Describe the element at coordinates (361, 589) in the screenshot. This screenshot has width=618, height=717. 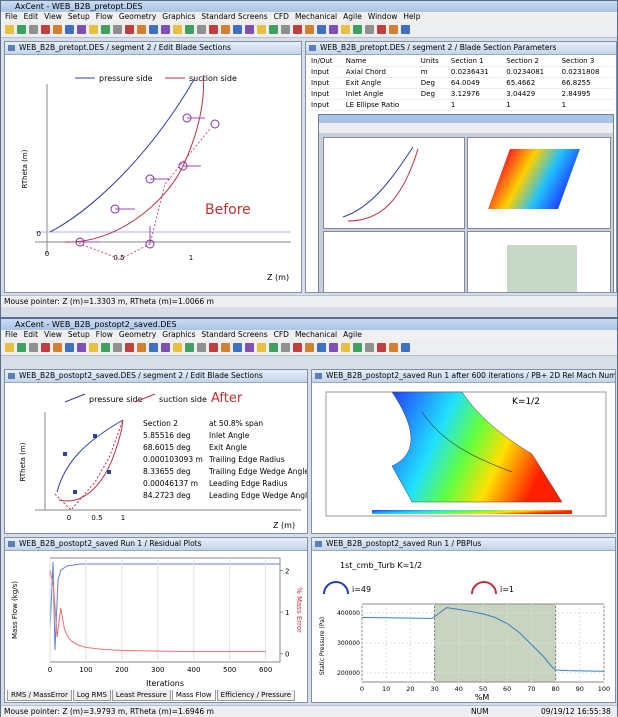
I see `legend-label: i=49` at that location.